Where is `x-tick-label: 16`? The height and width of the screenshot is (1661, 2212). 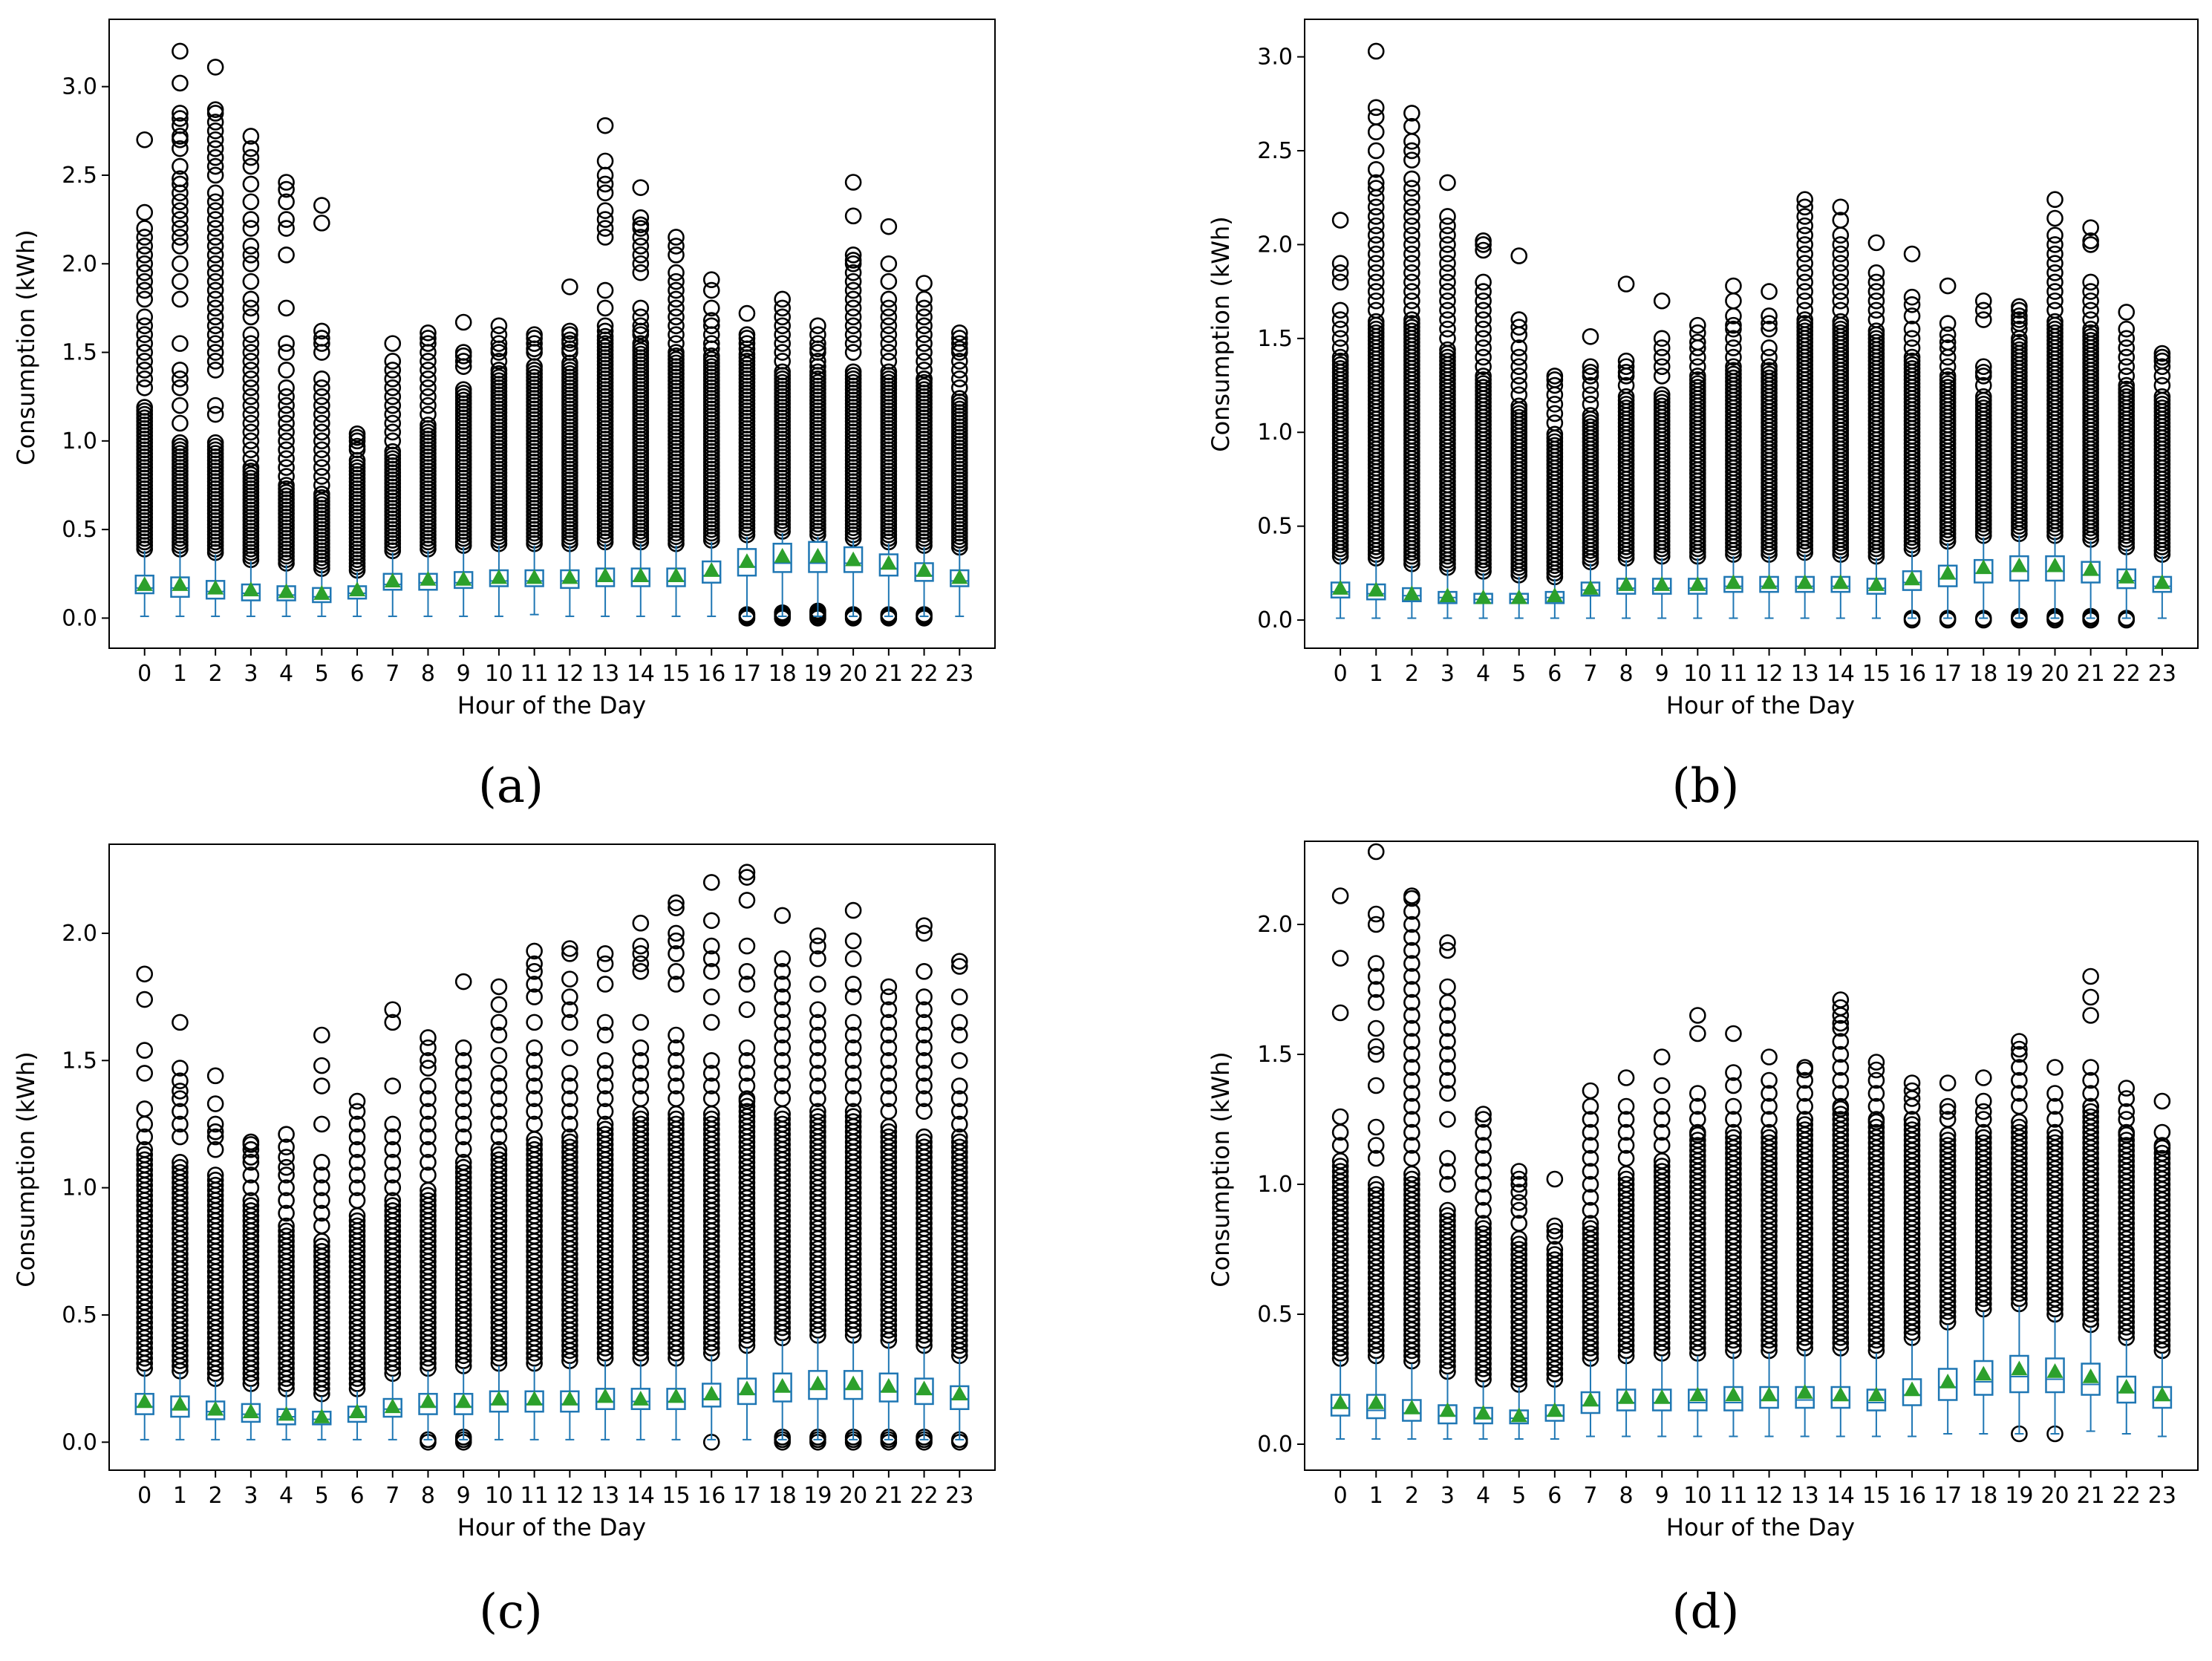 x-tick-label: 16 is located at coordinates (1912, 674).